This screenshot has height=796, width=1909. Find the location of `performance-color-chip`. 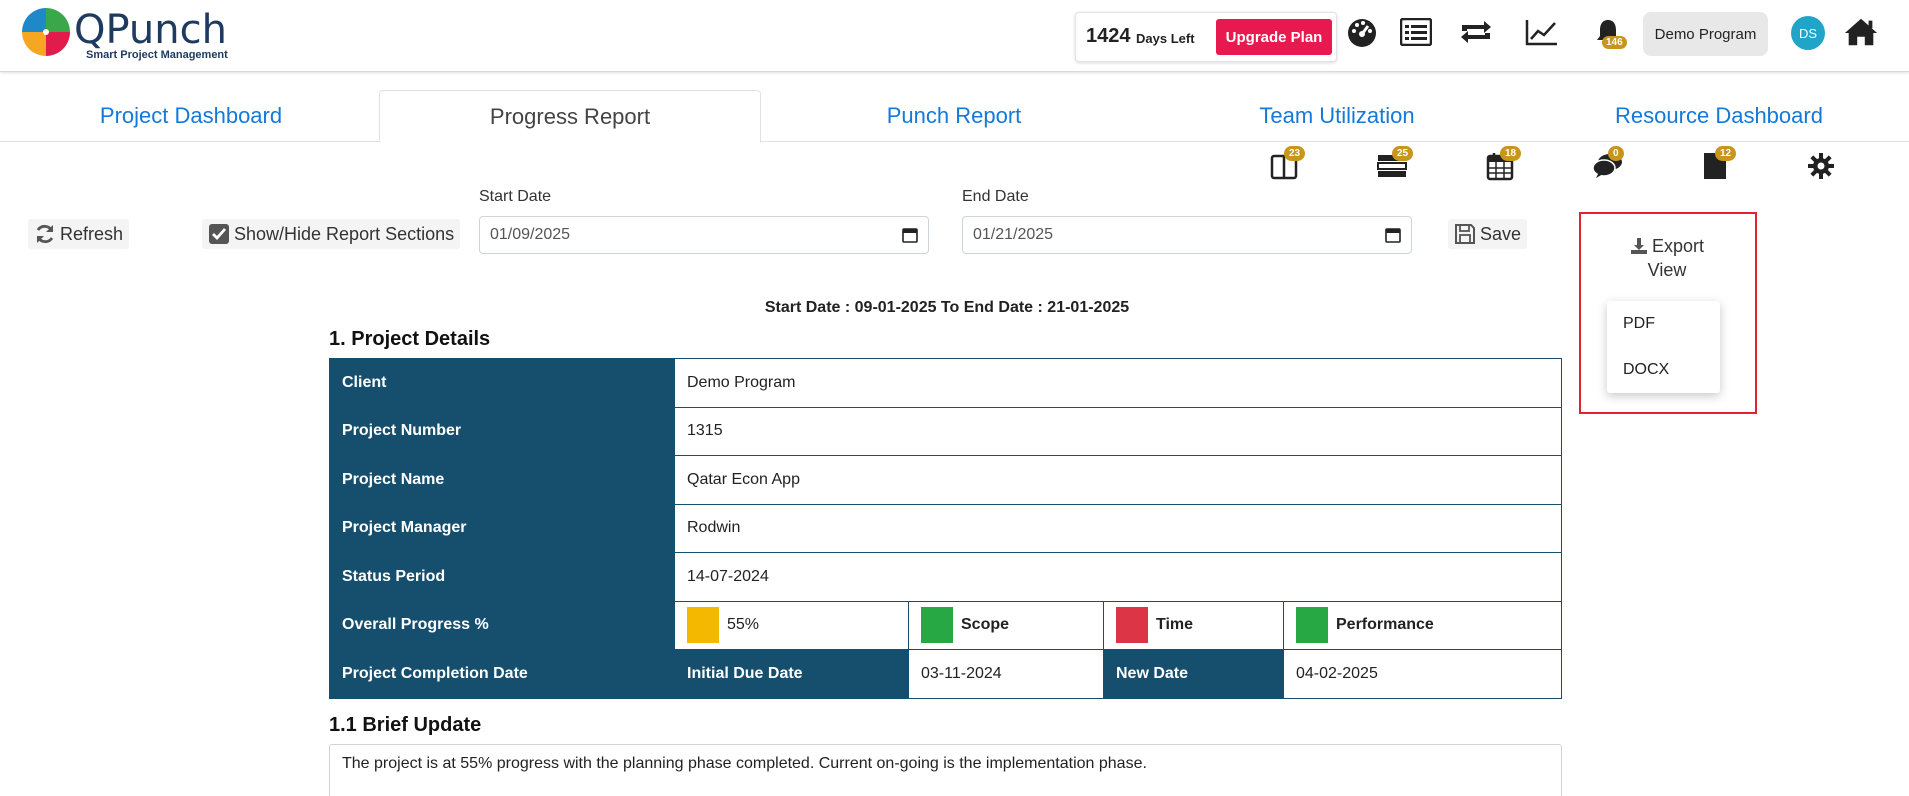

performance-color-chip is located at coordinates (1312, 625).